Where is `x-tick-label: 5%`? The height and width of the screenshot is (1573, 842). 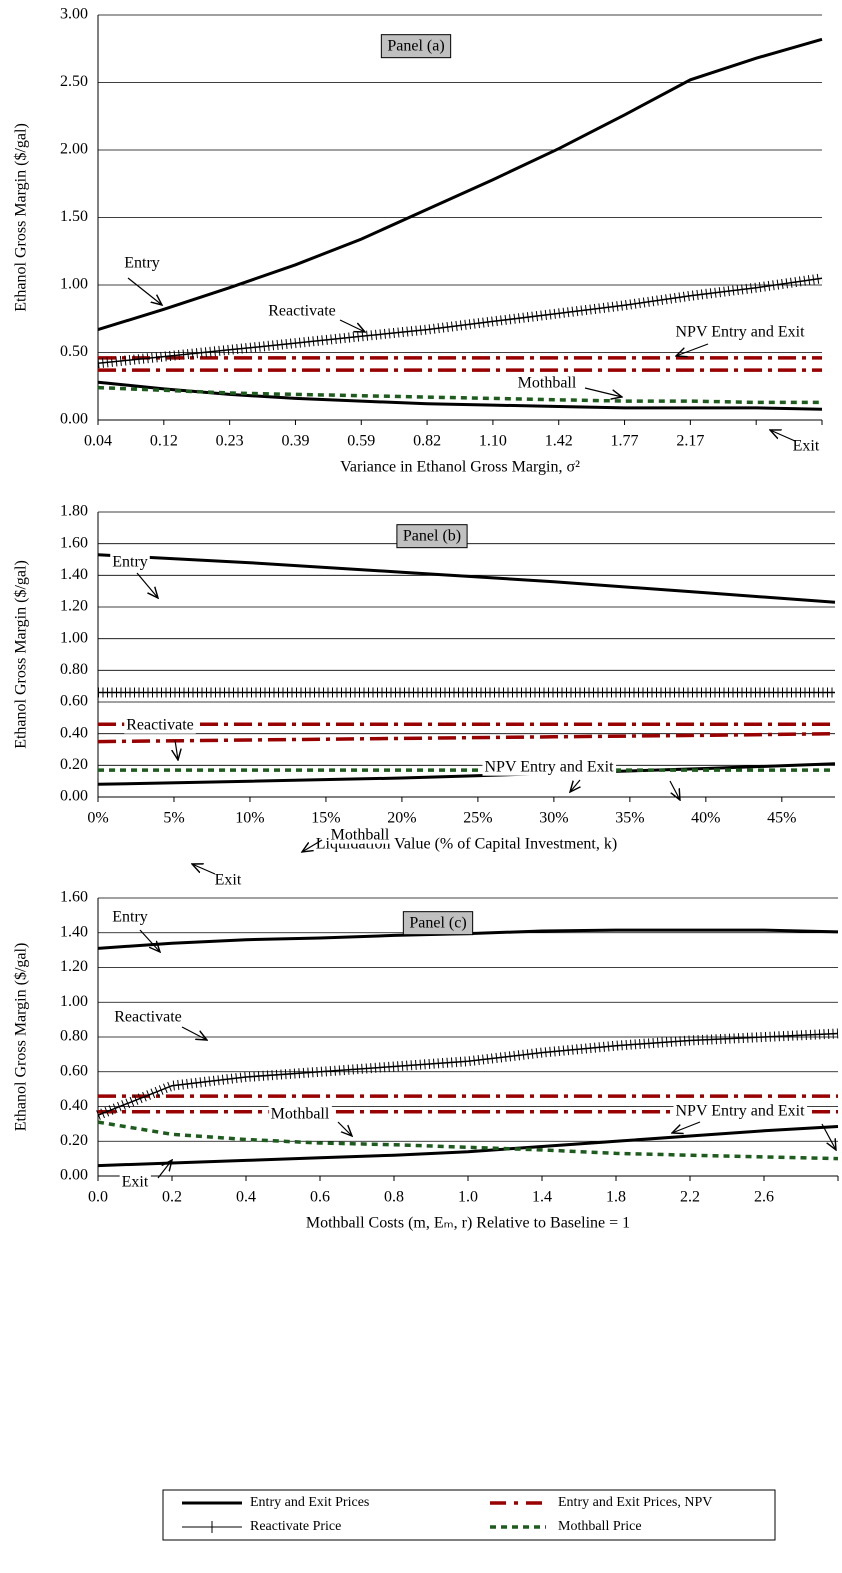 x-tick-label: 5% is located at coordinates (173, 818).